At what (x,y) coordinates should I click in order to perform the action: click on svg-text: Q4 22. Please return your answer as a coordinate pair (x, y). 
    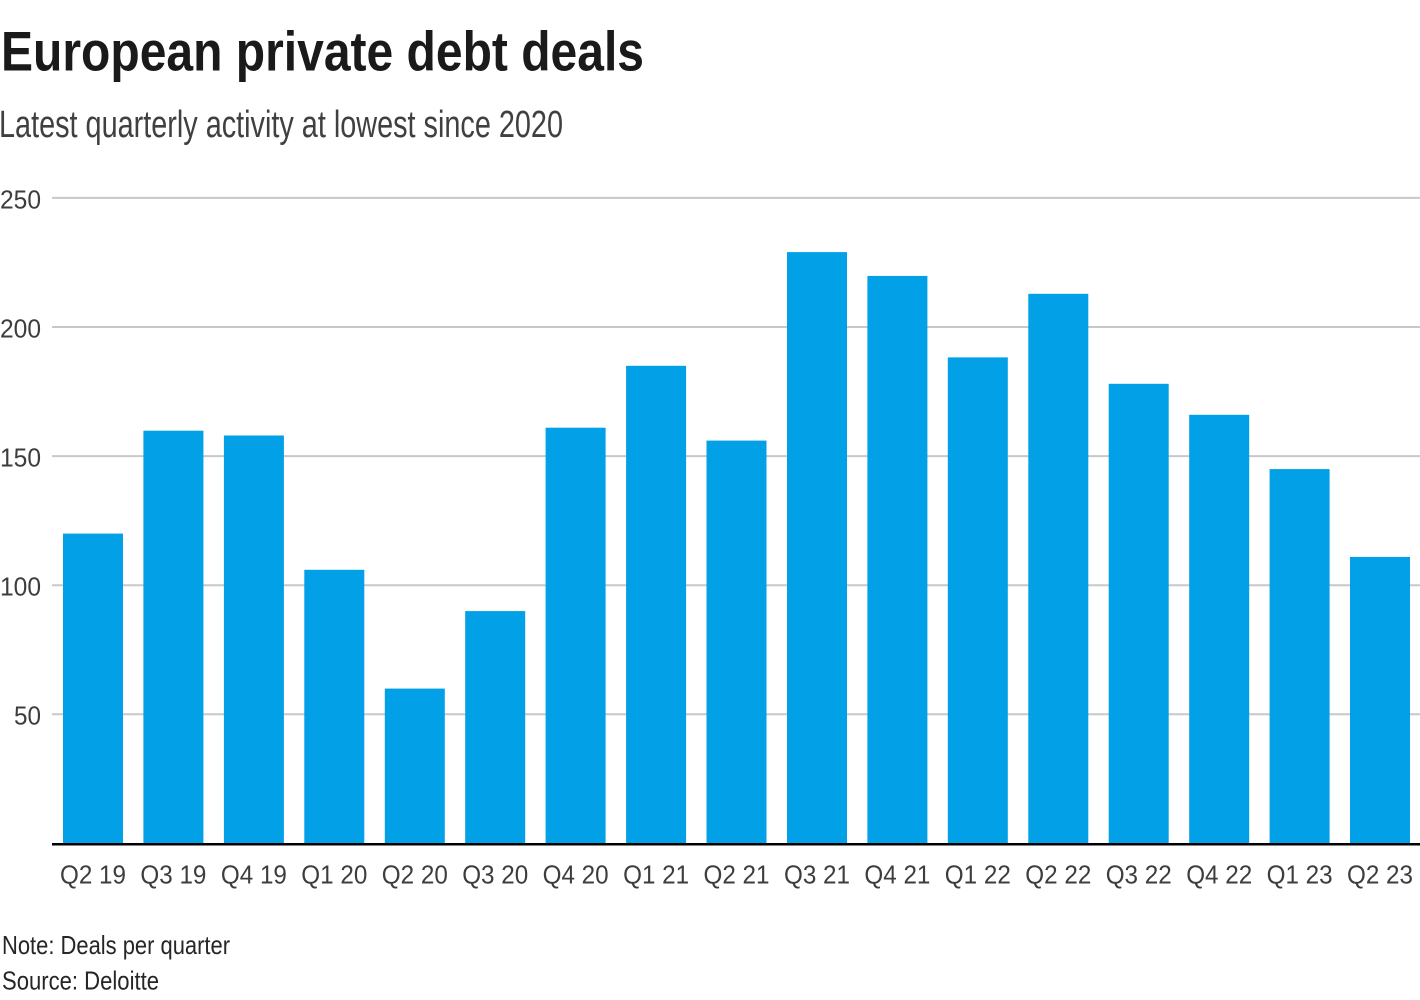
    Looking at the image, I should click on (1219, 875).